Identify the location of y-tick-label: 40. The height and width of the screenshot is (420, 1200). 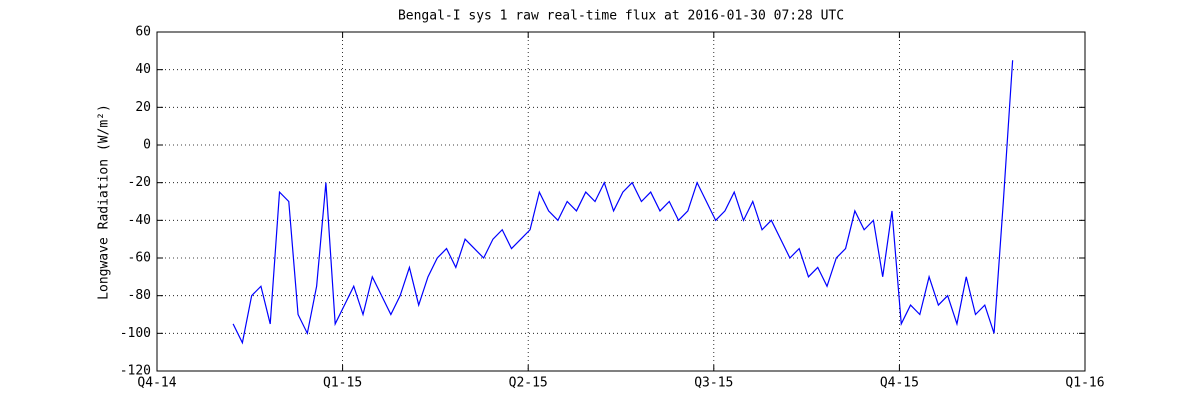
(143, 69).